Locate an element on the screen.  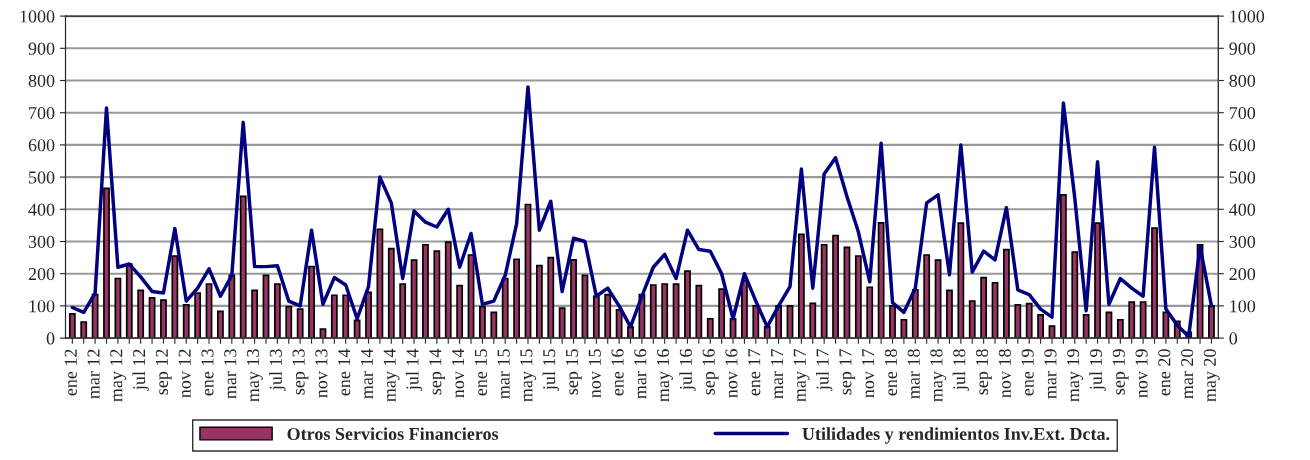
x-tick-label: mar 15 is located at coordinates (503, 374).